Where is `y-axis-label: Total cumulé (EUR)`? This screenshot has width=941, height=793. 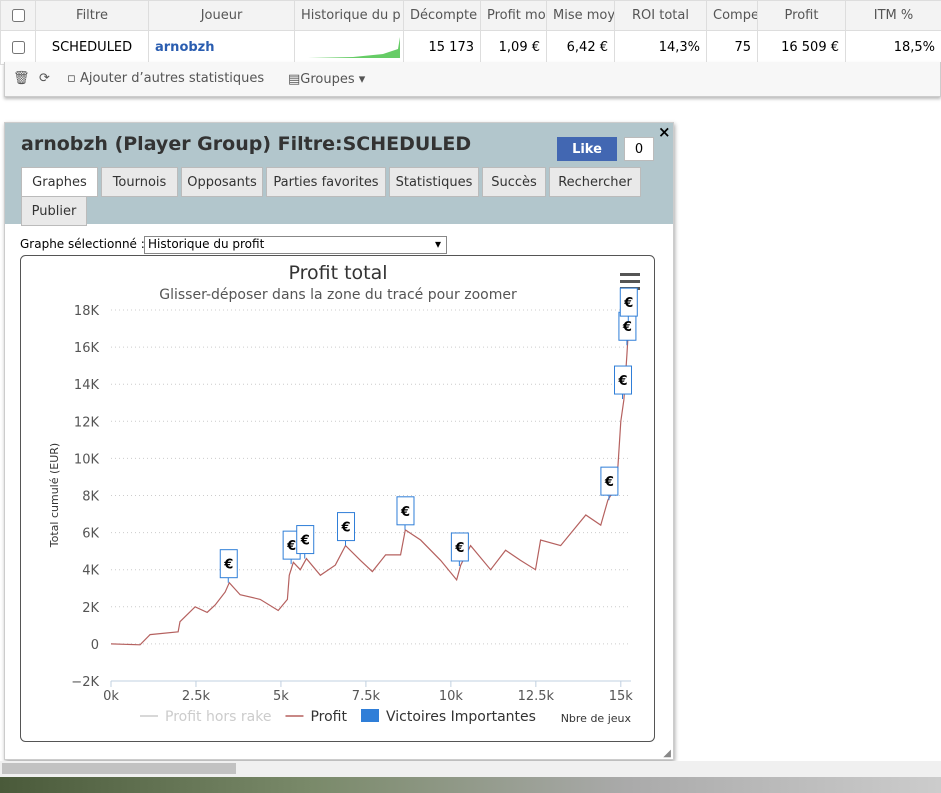 y-axis-label: Total cumulé (EUR) is located at coordinates (54, 495).